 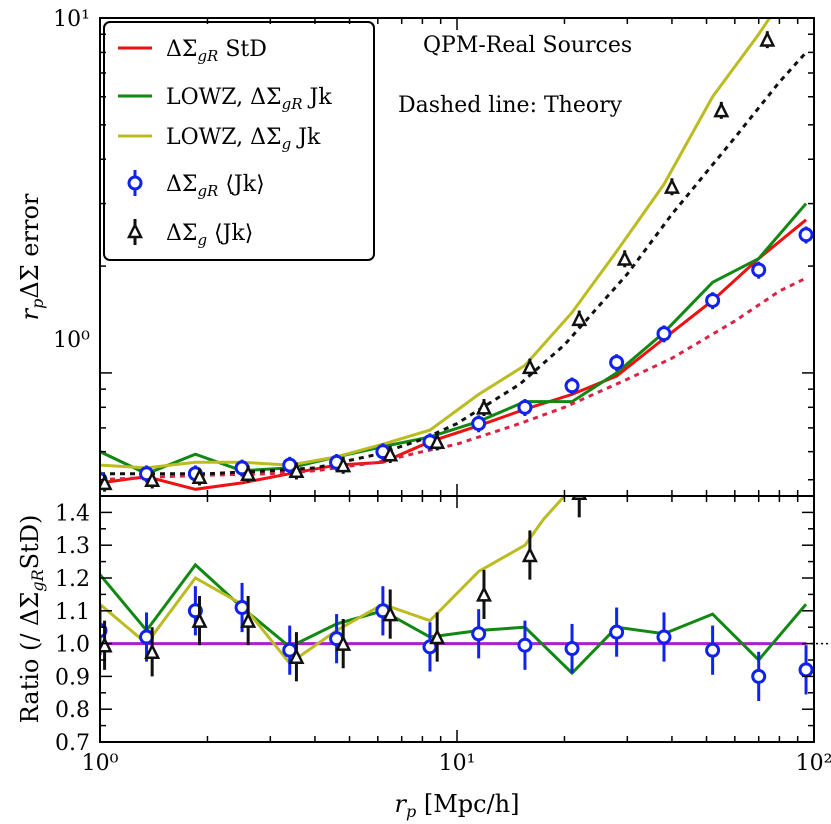 I want to click on legend-label-lowz-gr: LOWZ, ΔΣgR Jk, so click(x=249, y=99).